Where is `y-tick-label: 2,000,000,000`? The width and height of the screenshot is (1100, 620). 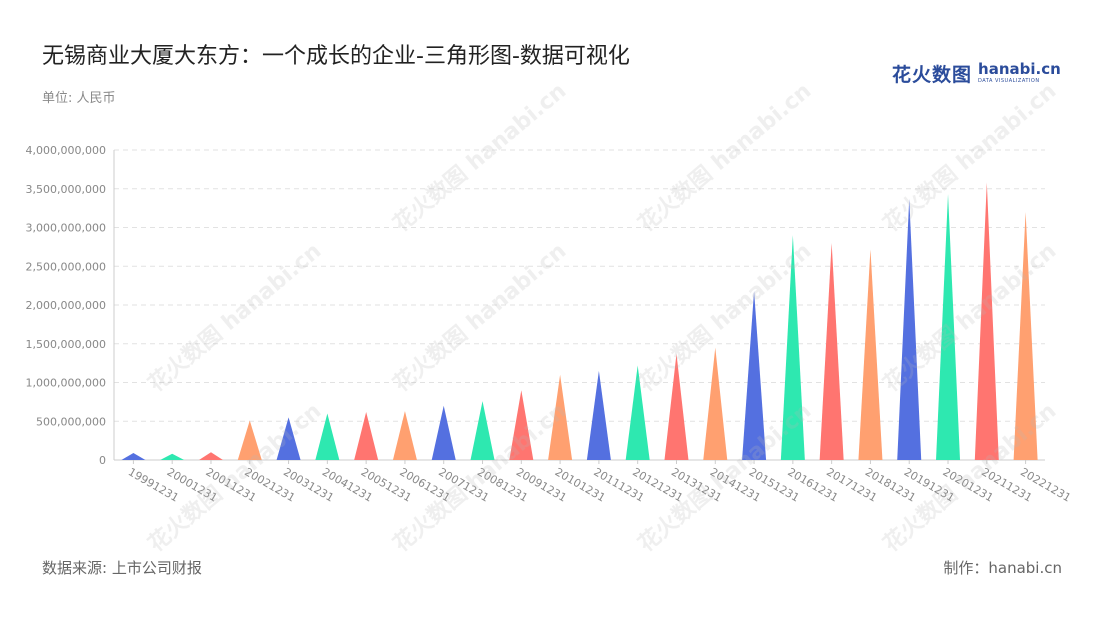 y-tick-label: 2,000,000,000 is located at coordinates (66, 305).